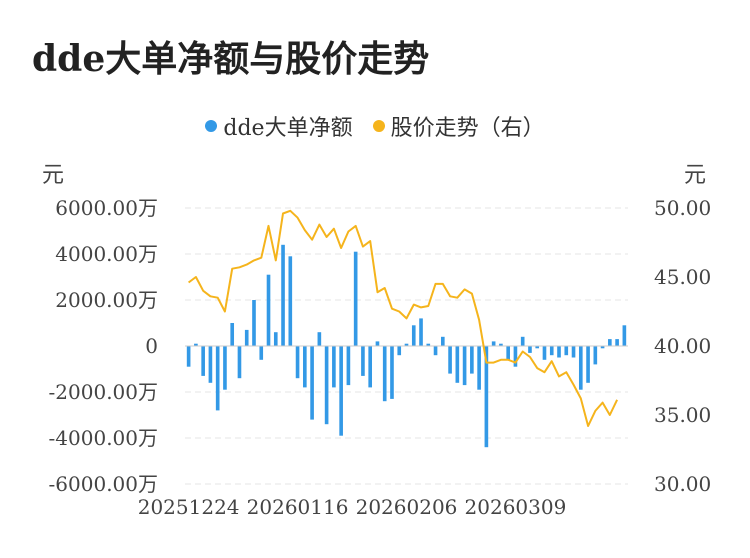 This screenshot has height=558, width=750. I want to click on y-left-tick-label: -4000.00万, so click(103, 438).